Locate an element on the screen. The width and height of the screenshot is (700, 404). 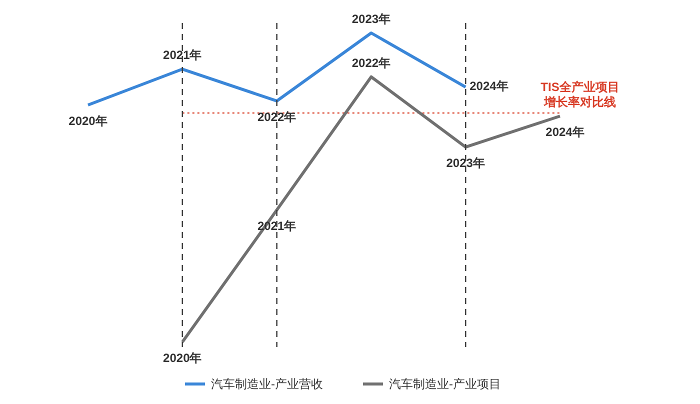
ref-line-label: TIS全产业项目增长率对比线 is located at coordinates (580, 95).